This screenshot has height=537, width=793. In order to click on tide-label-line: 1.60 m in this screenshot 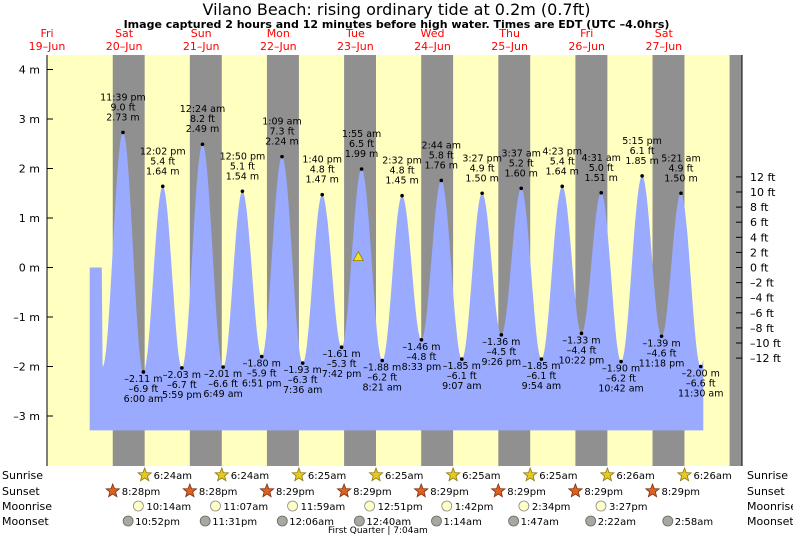, I will do `click(521, 173)`.